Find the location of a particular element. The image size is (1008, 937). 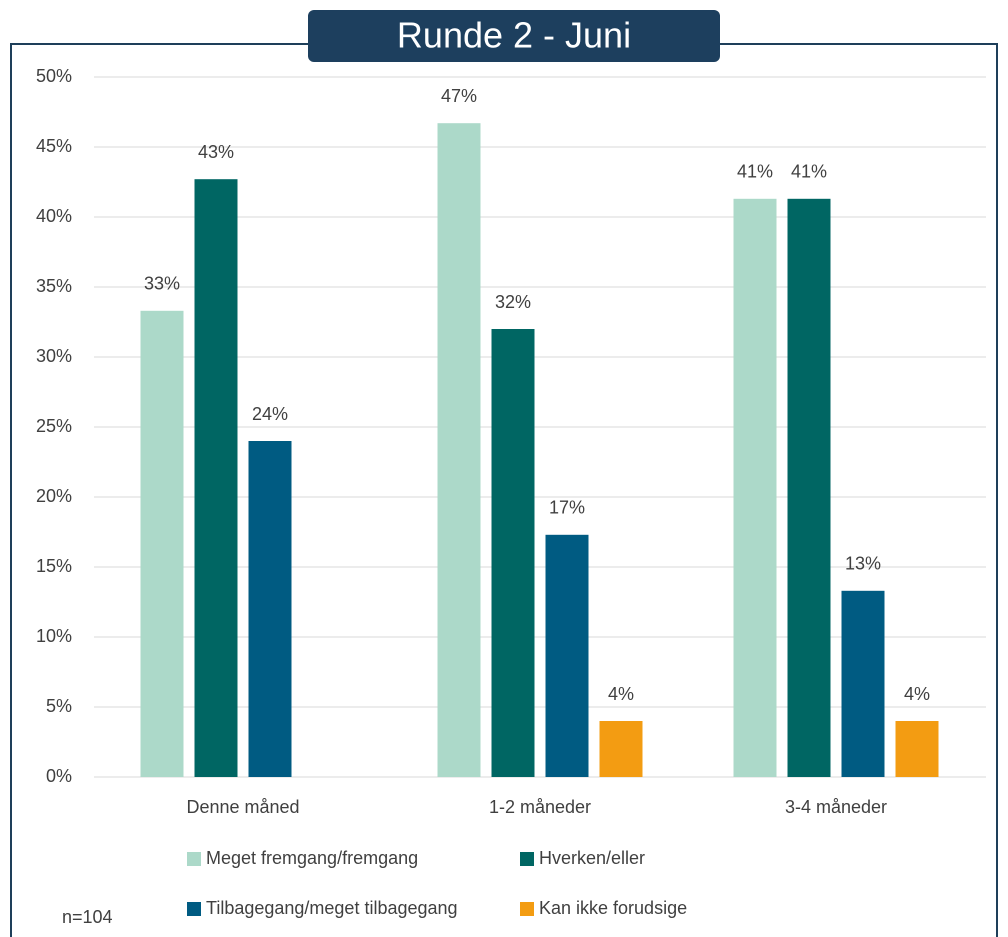

x-tick-label: Denne måned is located at coordinates (242, 807).